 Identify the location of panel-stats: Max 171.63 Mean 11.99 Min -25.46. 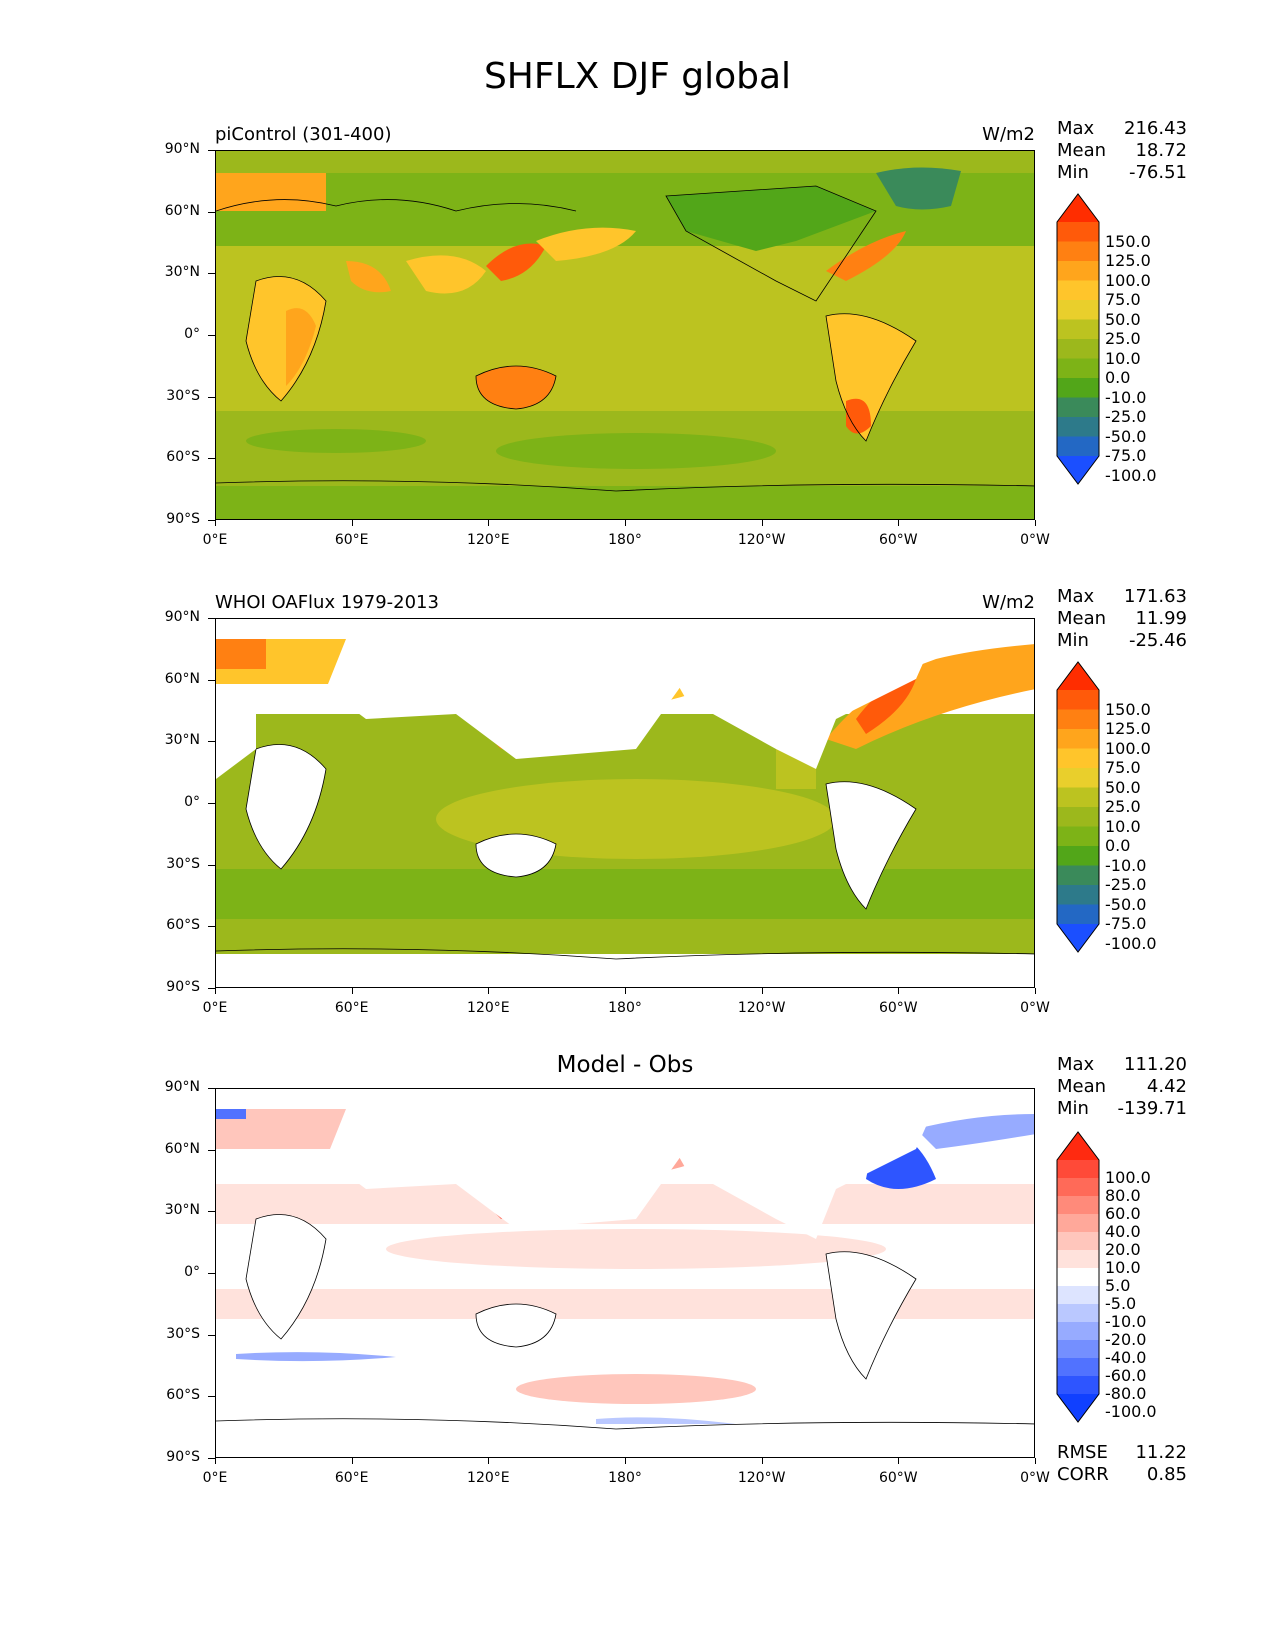
(1122, 619).